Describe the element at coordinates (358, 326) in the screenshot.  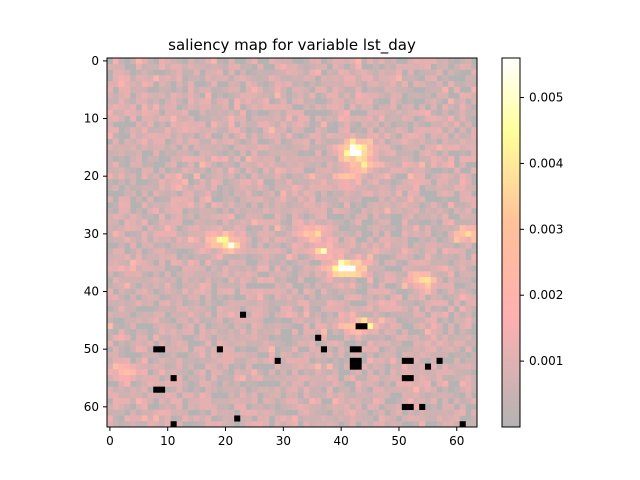
I see `saturated-cell` at that location.